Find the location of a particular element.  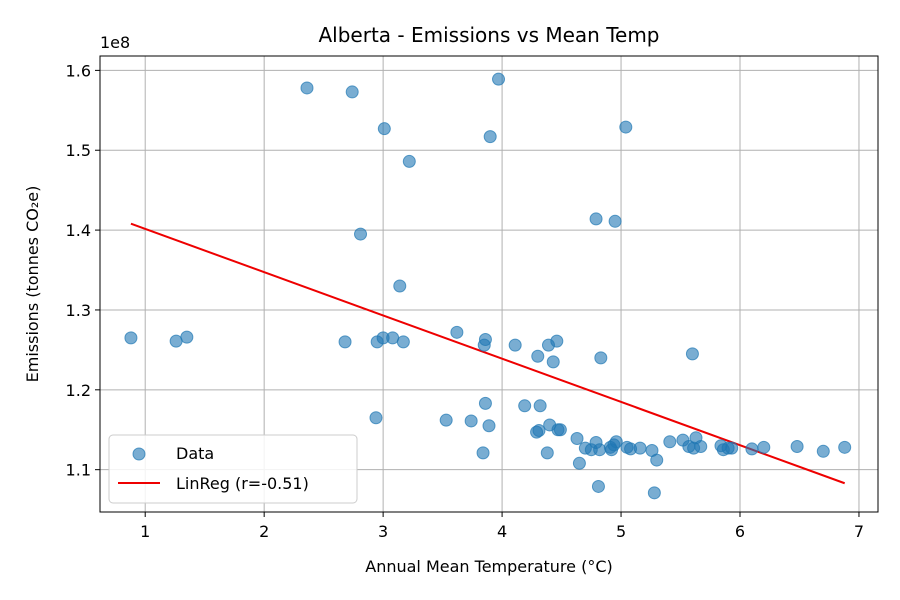

legend-label-data: Data is located at coordinates (195, 453).